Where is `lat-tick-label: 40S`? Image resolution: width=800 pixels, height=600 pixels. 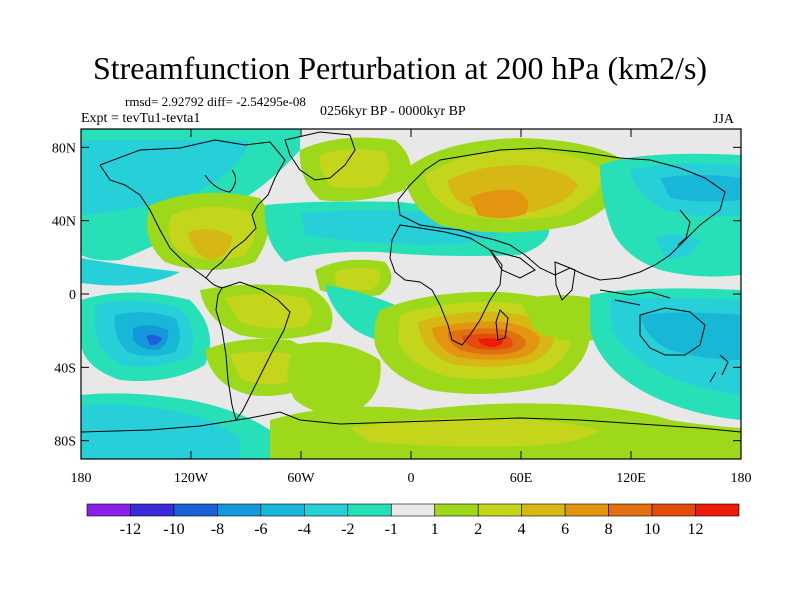
lat-tick-label: 40S is located at coordinates (65, 368).